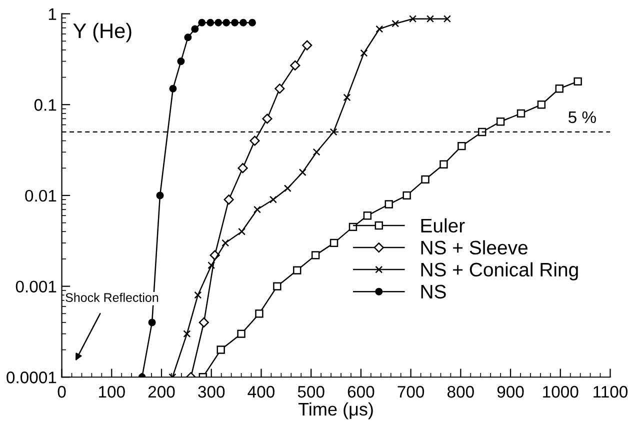 The image size is (637, 431). What do you see at coordinates (102, 32) in the screenshot?
I see `y-axis-title: Y (He)` at bounding box center [102, 32].